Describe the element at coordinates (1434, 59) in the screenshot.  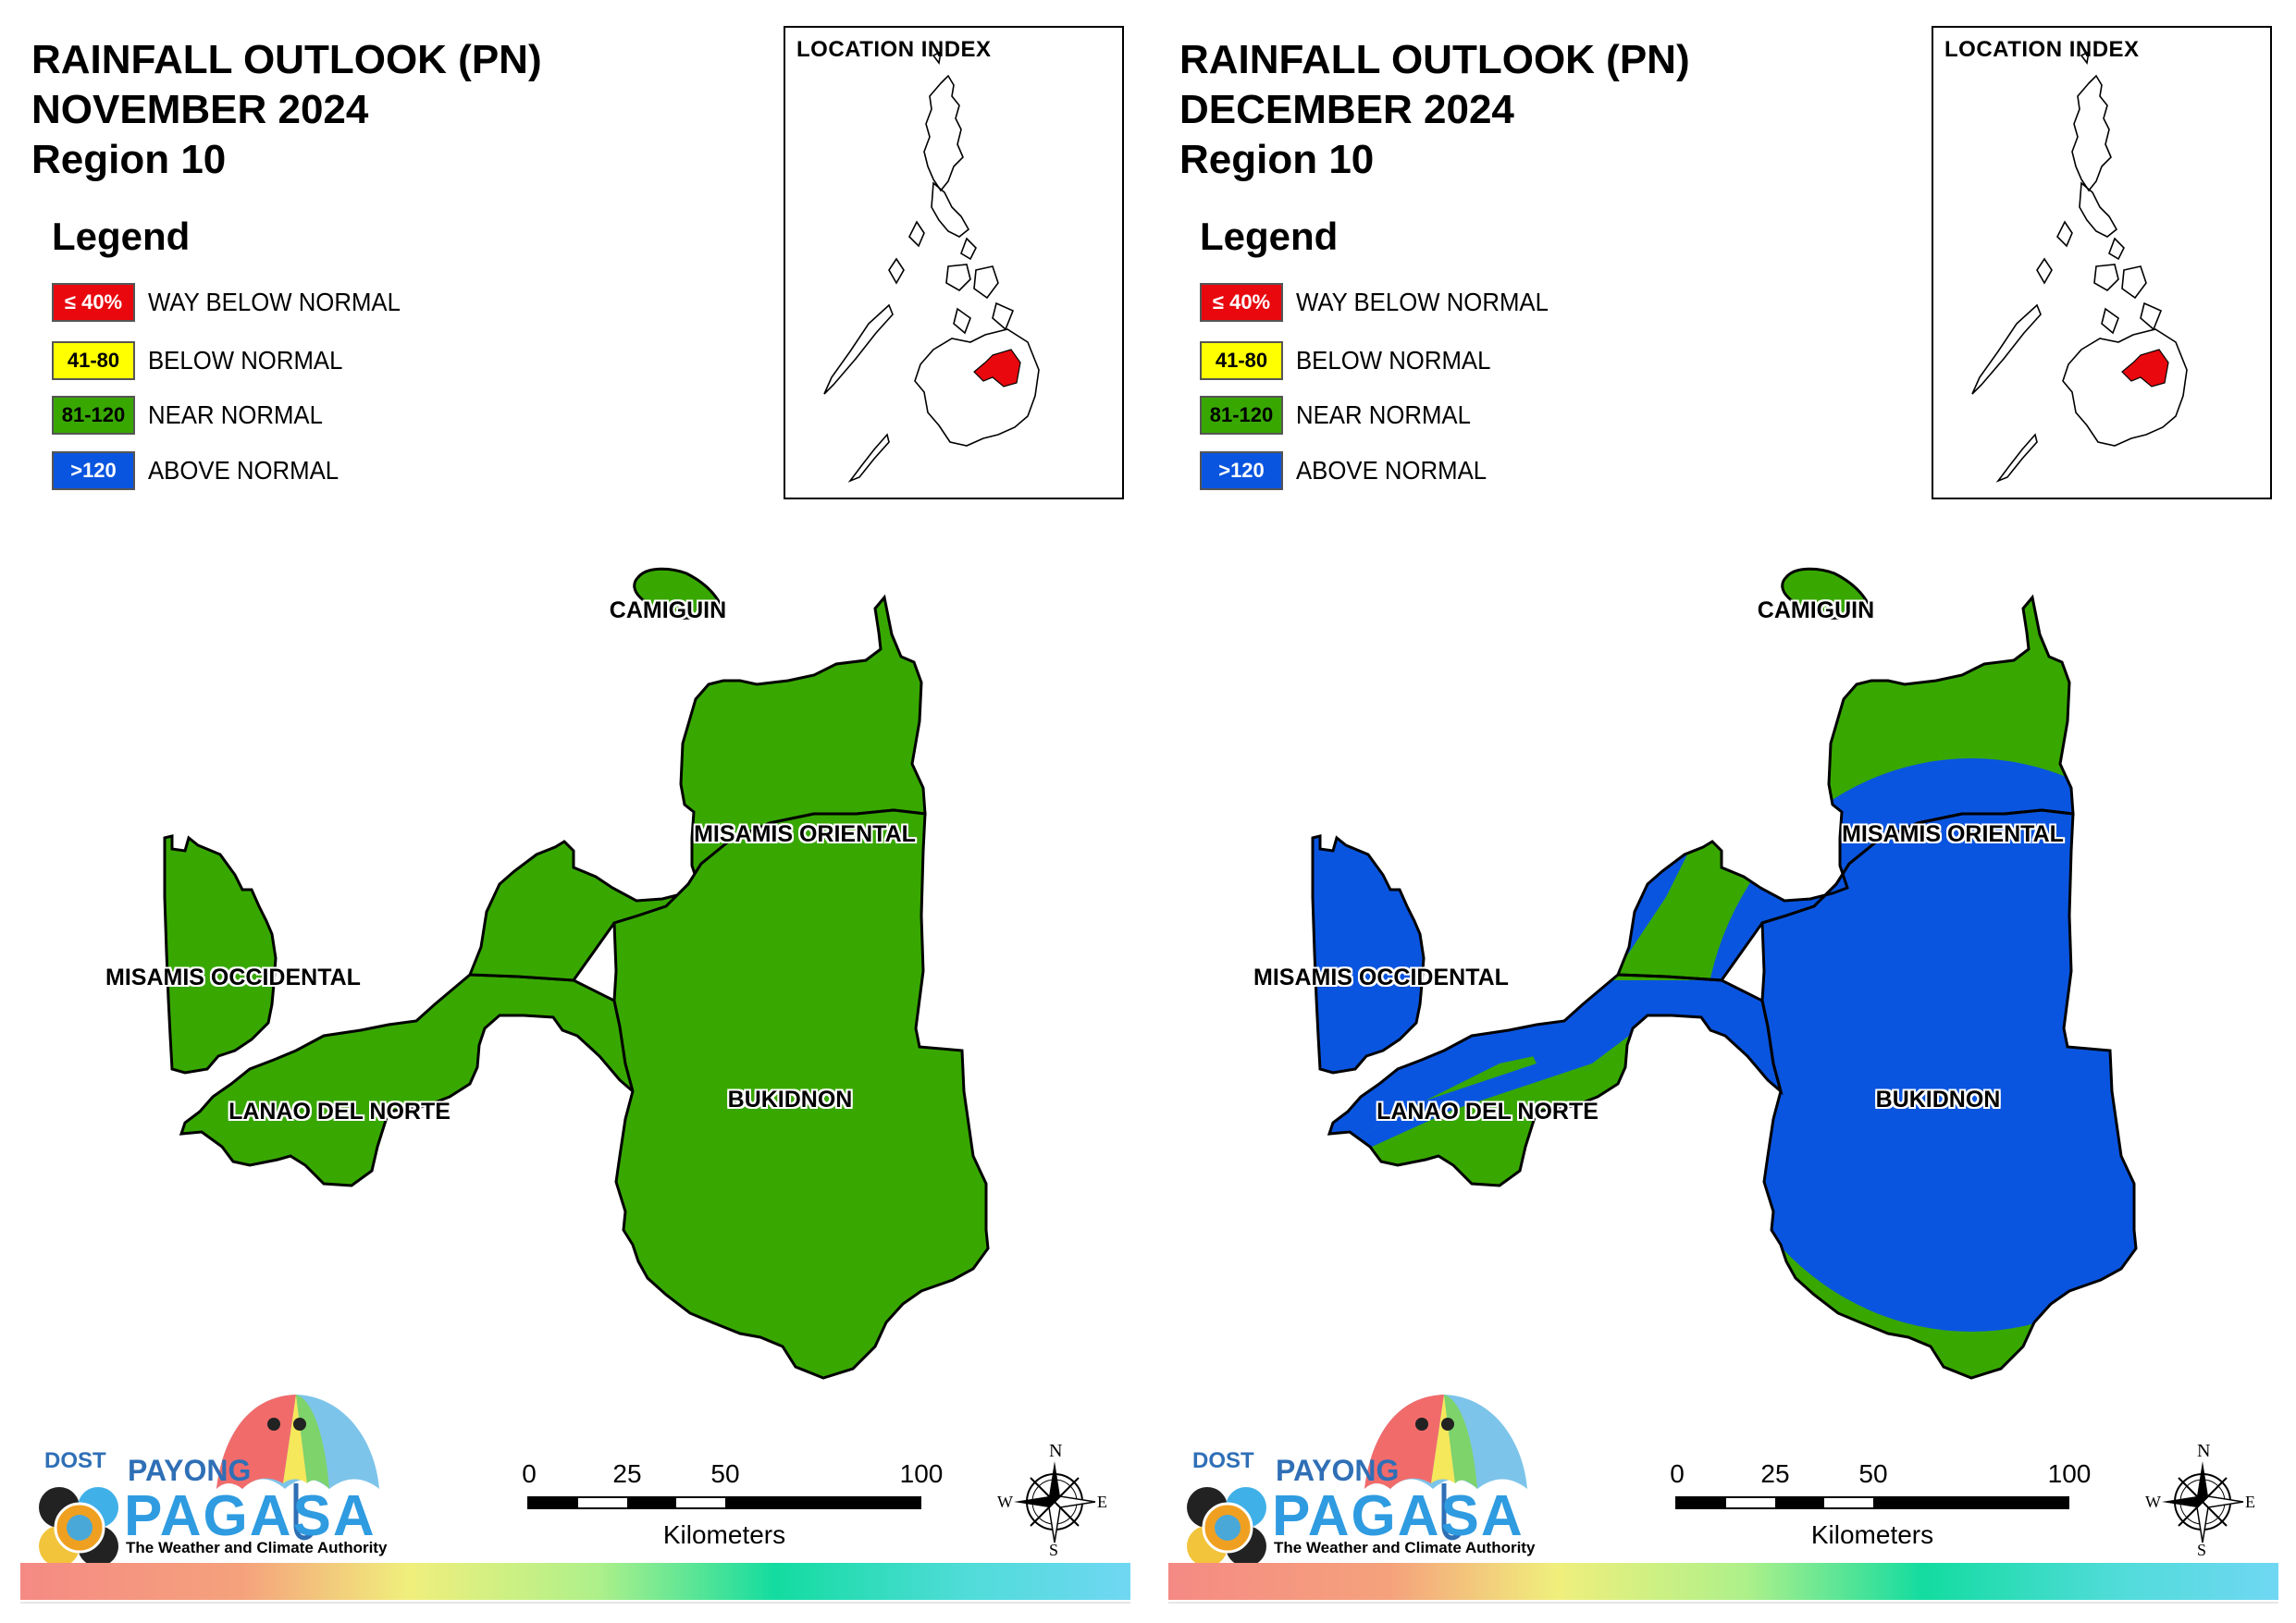
I see `title-line-1: RAINFALL OUTLOOK (PN)` at that location.